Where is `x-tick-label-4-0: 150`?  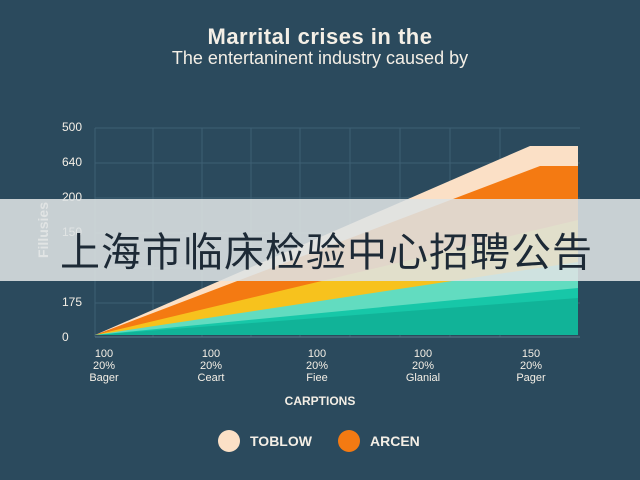
x-tick-label-4-0: 150 is located at coordinates (531, 354).